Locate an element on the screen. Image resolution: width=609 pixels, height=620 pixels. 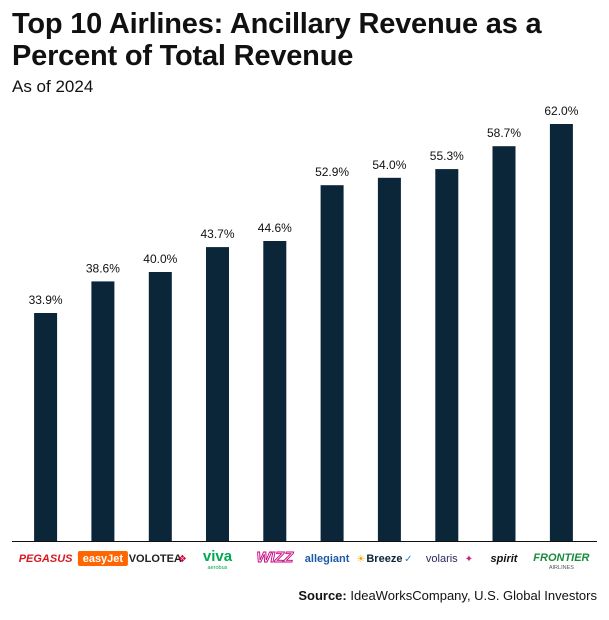
tick-logo-8: spirit is located at coordinates (505, 559).